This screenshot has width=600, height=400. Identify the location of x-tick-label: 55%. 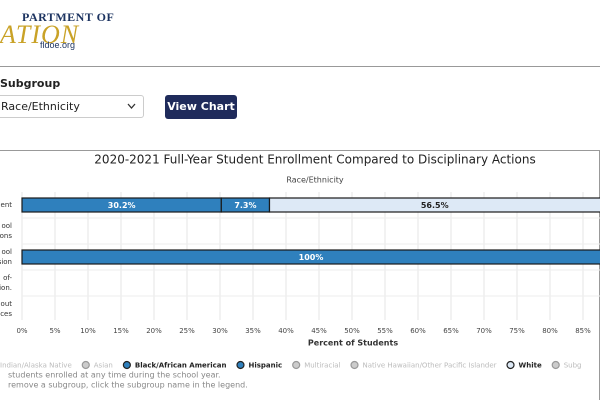
(385, 331).